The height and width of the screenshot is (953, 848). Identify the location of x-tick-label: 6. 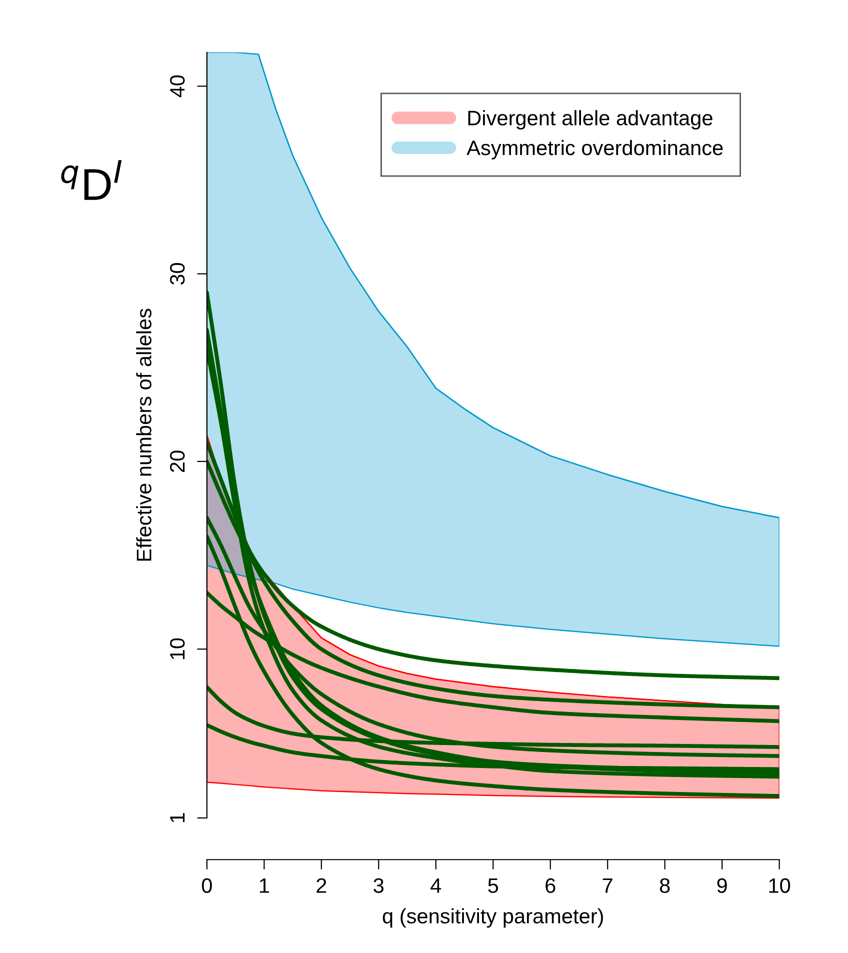
(551, 885).